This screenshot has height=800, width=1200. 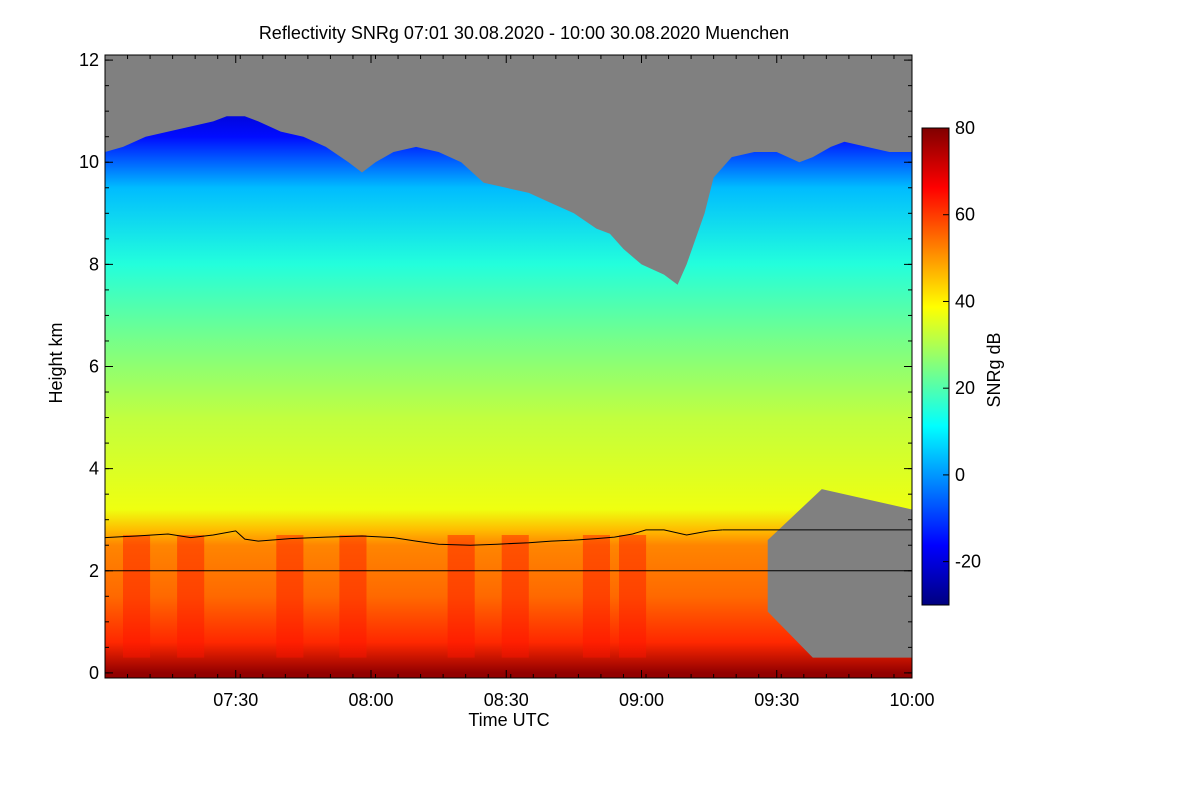 I want to click on x-axis-label: Time UTC, so click(x=508, y=720).